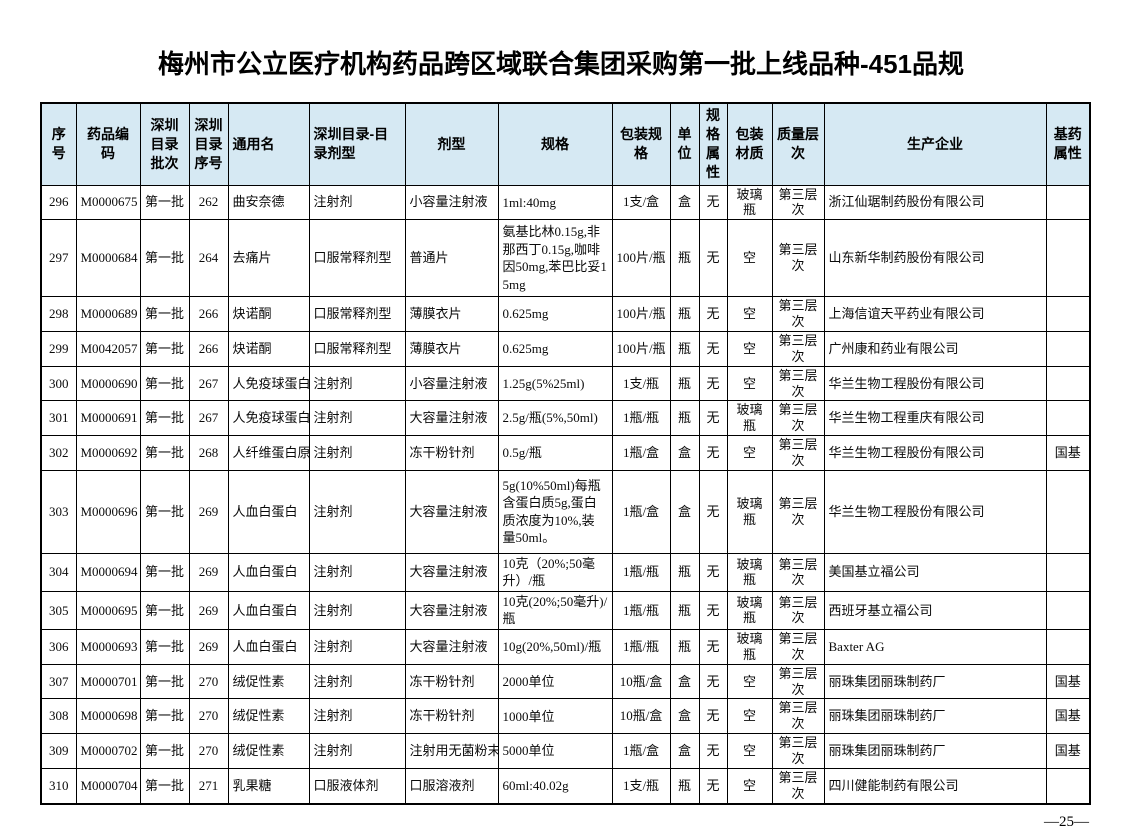 The image size is (1122, 831). What do you see at coordinates (749, 786) in the screenshot?
I see `cell-r14-c11: 空` at bounding box center [749, 786].